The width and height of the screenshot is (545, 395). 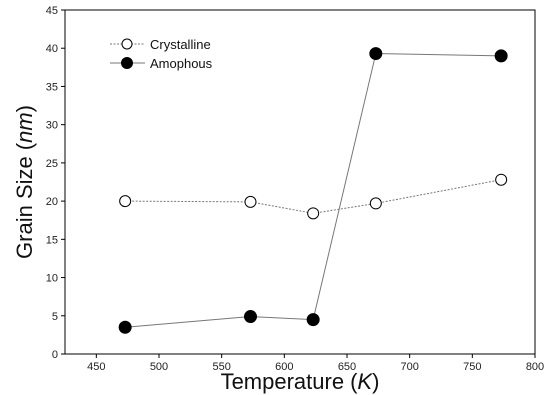 What do you see at coordinates (161, 54) in the screenshot?
I see `legend: Crystalline Amophous` at bounding box center [161, 54].